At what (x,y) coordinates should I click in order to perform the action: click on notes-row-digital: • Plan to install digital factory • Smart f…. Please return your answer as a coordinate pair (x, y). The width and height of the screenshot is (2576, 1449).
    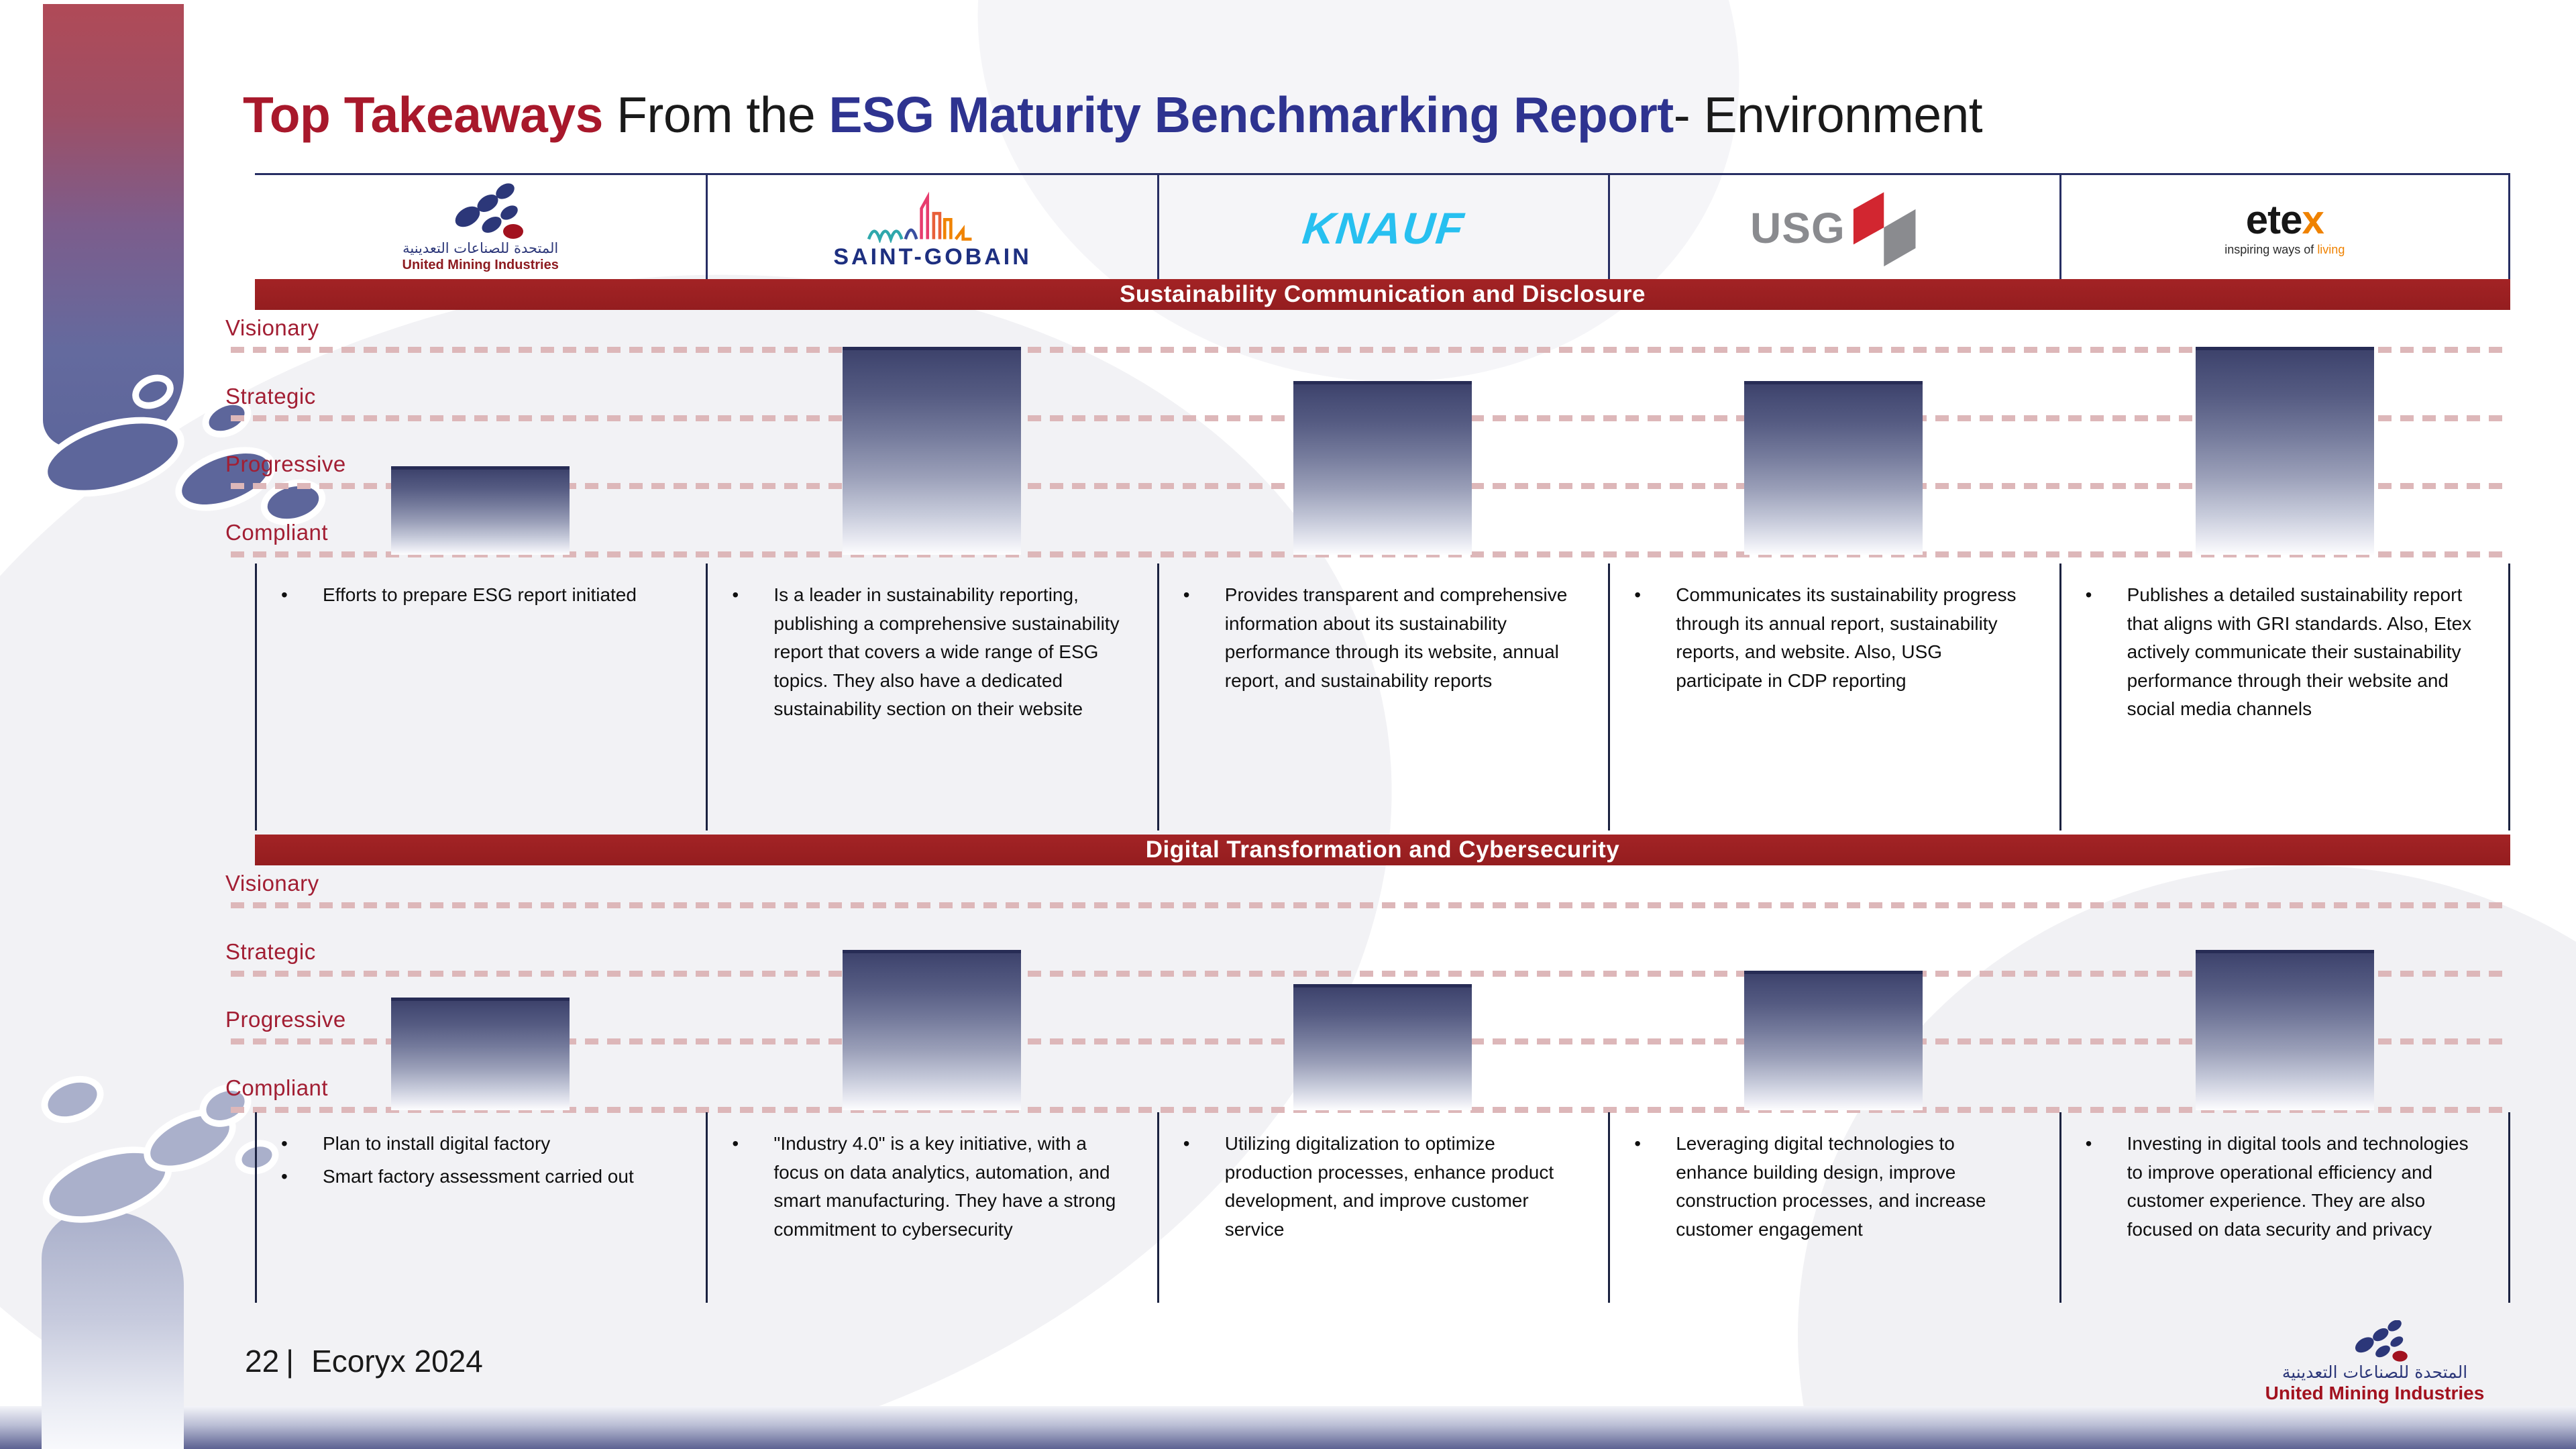
    Looking at the image, I should click on (1382, 1207).